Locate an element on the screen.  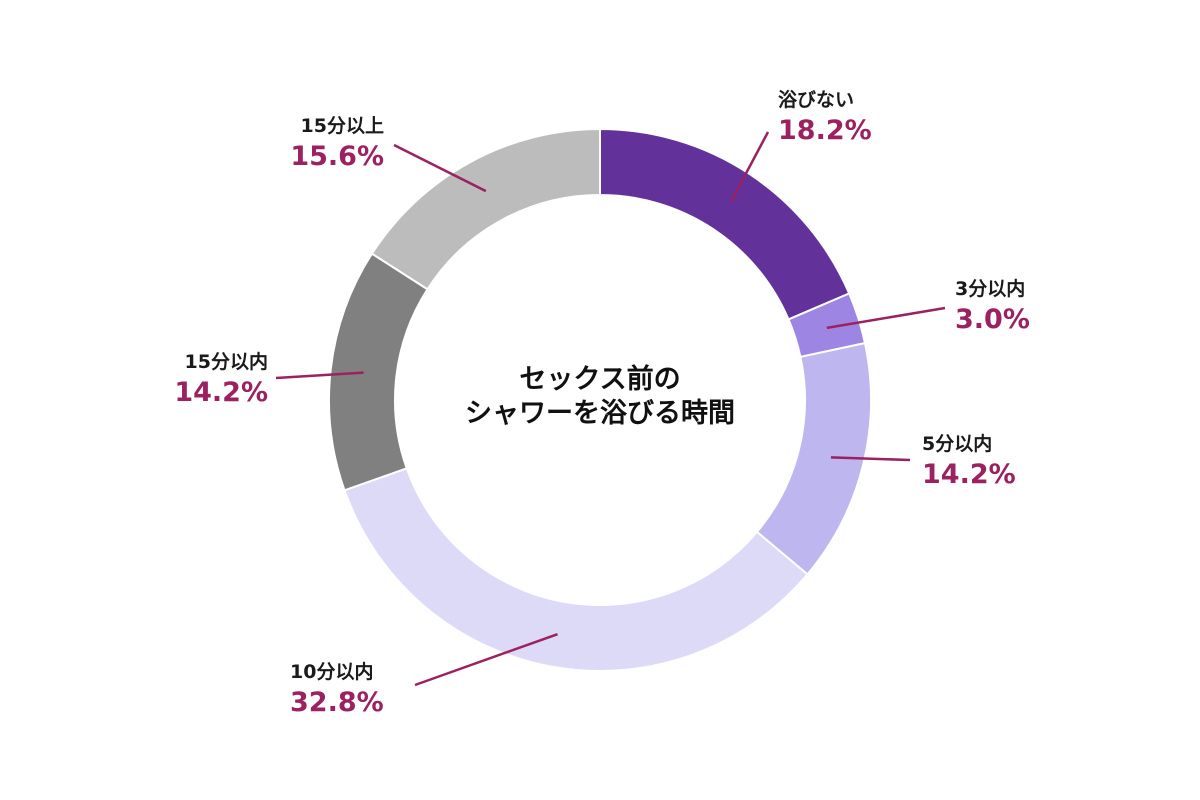
slice-category-label: 浴びない is located at coordinates (816, 100).